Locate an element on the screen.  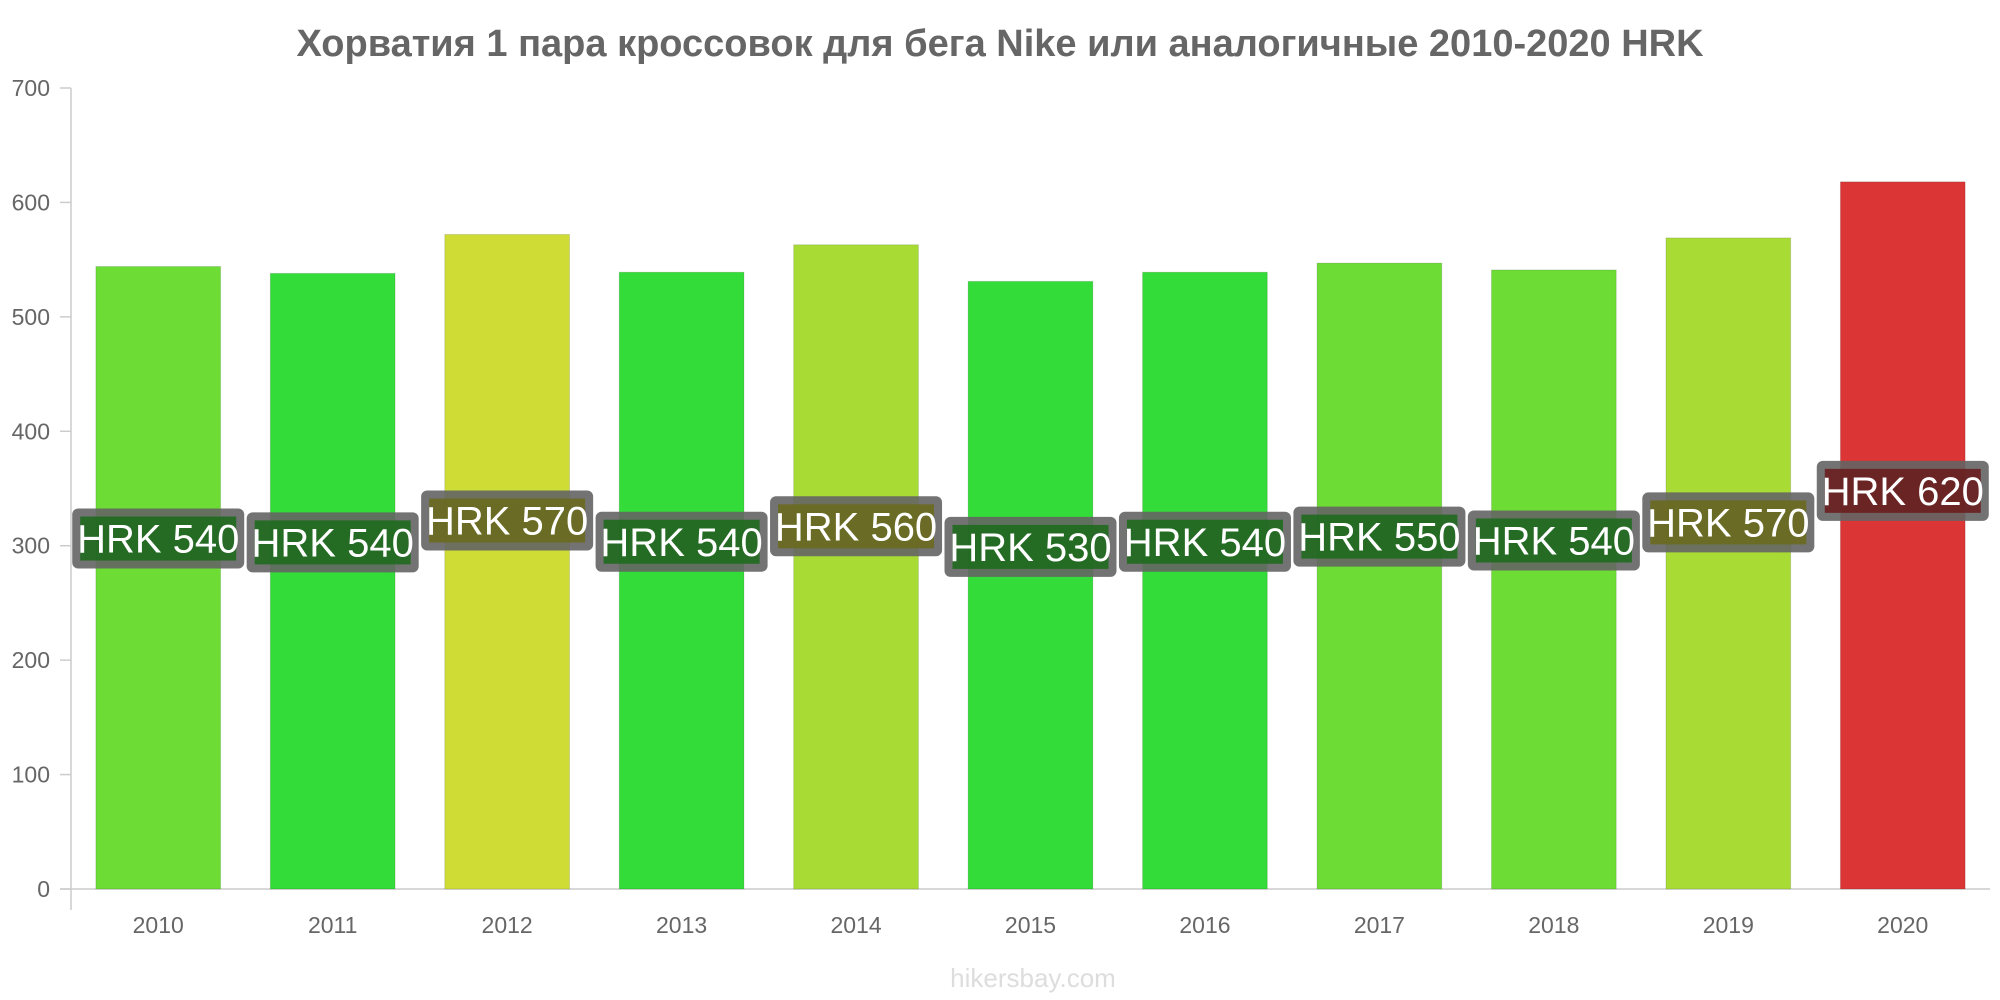
x-tick-label: 2014 is located at coordinates (855, 925).